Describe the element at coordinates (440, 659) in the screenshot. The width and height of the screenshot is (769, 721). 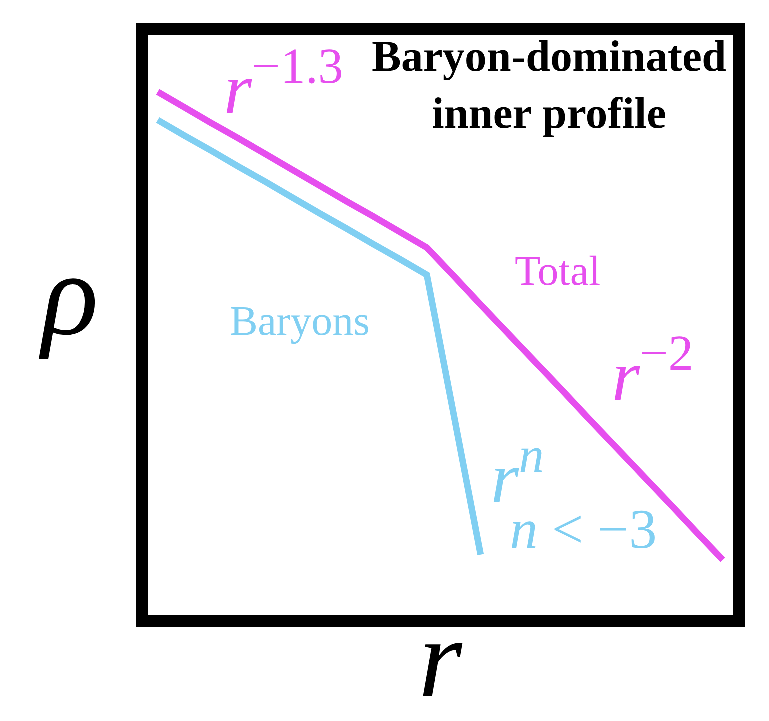
I see `x-axis-title: r` at that location.